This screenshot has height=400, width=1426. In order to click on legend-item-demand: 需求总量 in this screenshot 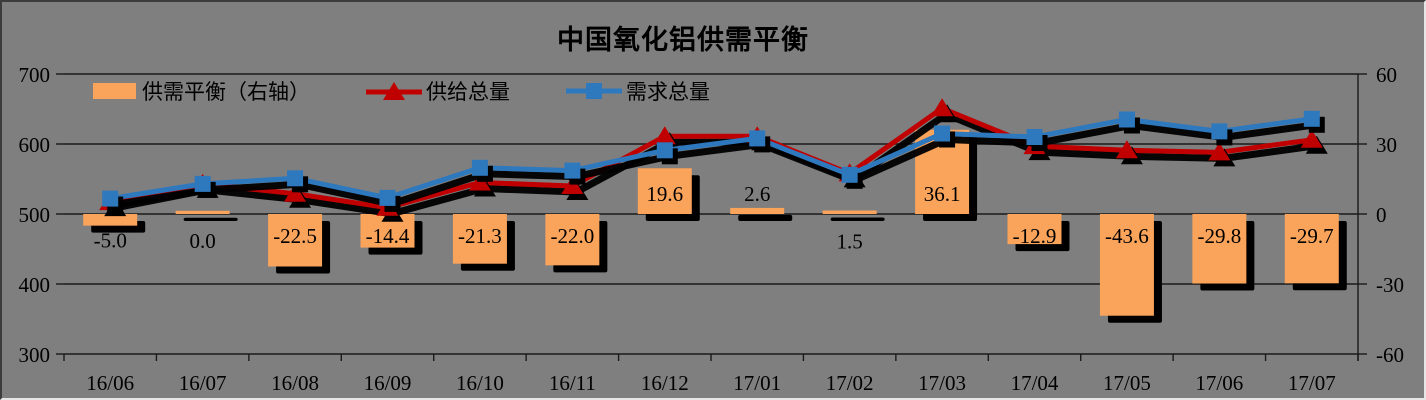, I will do `click(638, 91)`.